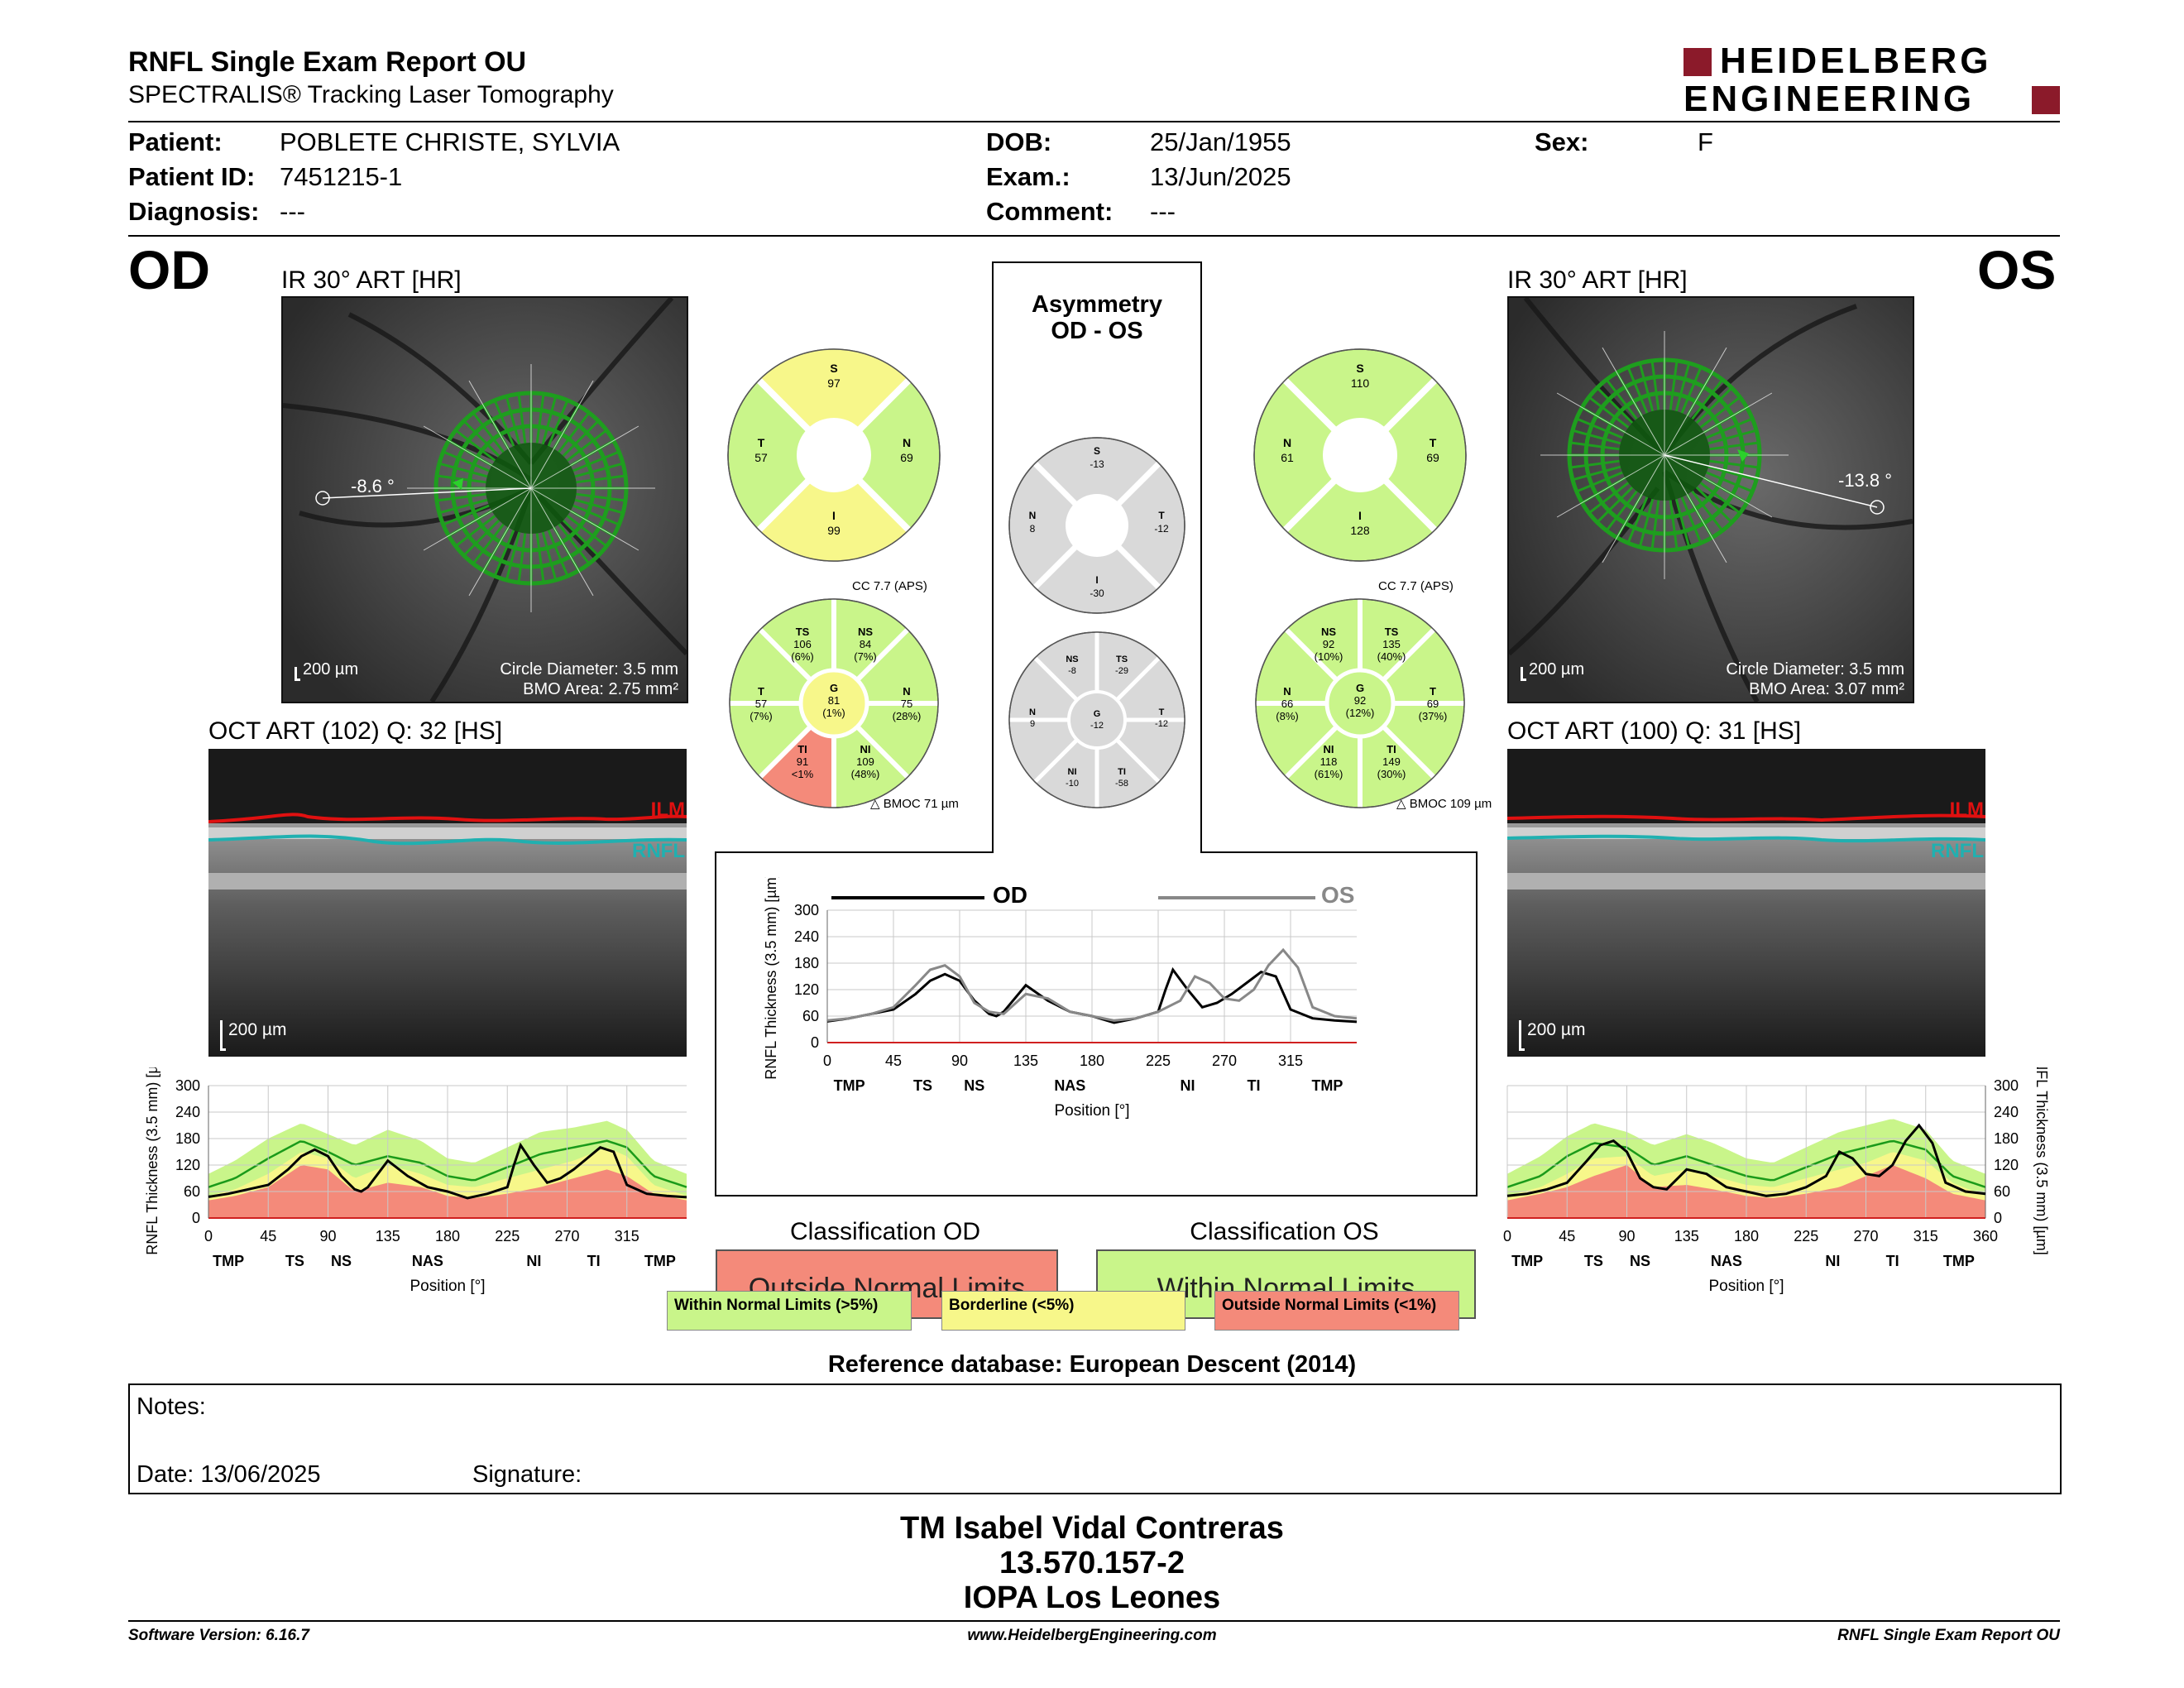 The image size is (2184, 1688). Describe the element at coordinates (1097, 726) in the screenshot. I see `svg-text: -12` at that location.